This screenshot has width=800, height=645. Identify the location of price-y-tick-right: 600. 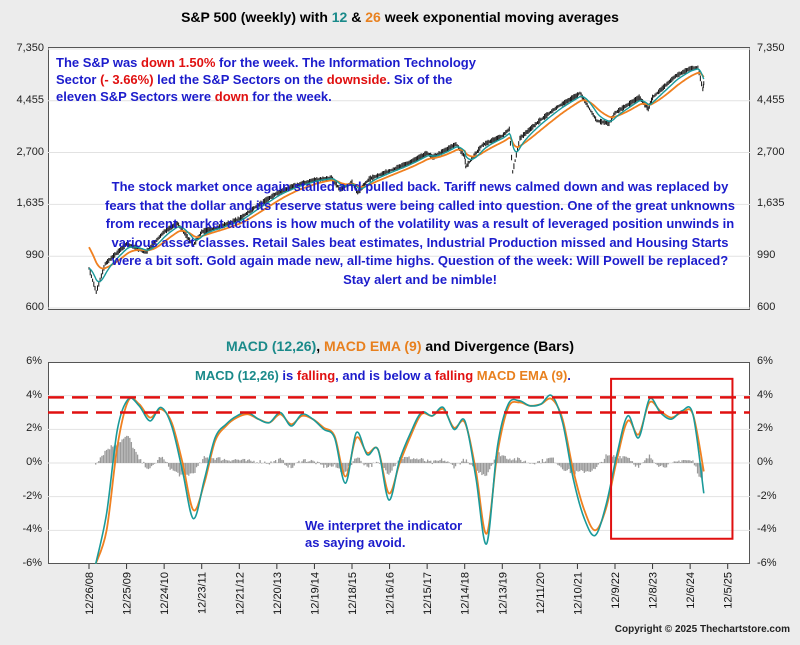
(766, 307).